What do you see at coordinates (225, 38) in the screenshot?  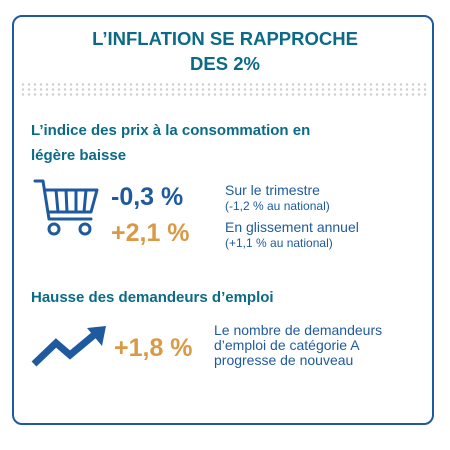 I see `title-line-1: L’INFLATION SE RAPPROCHE` at bounding box center [225, 38].